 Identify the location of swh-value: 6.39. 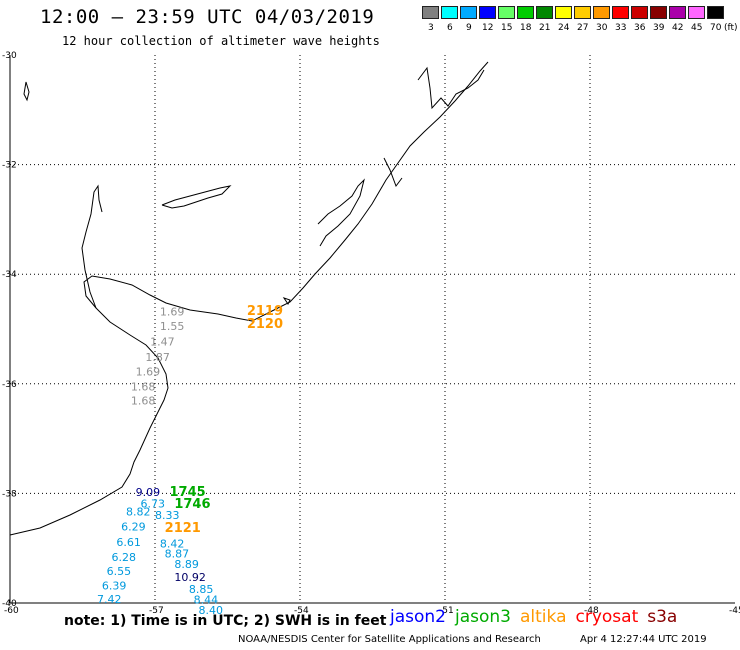
(114, 585).